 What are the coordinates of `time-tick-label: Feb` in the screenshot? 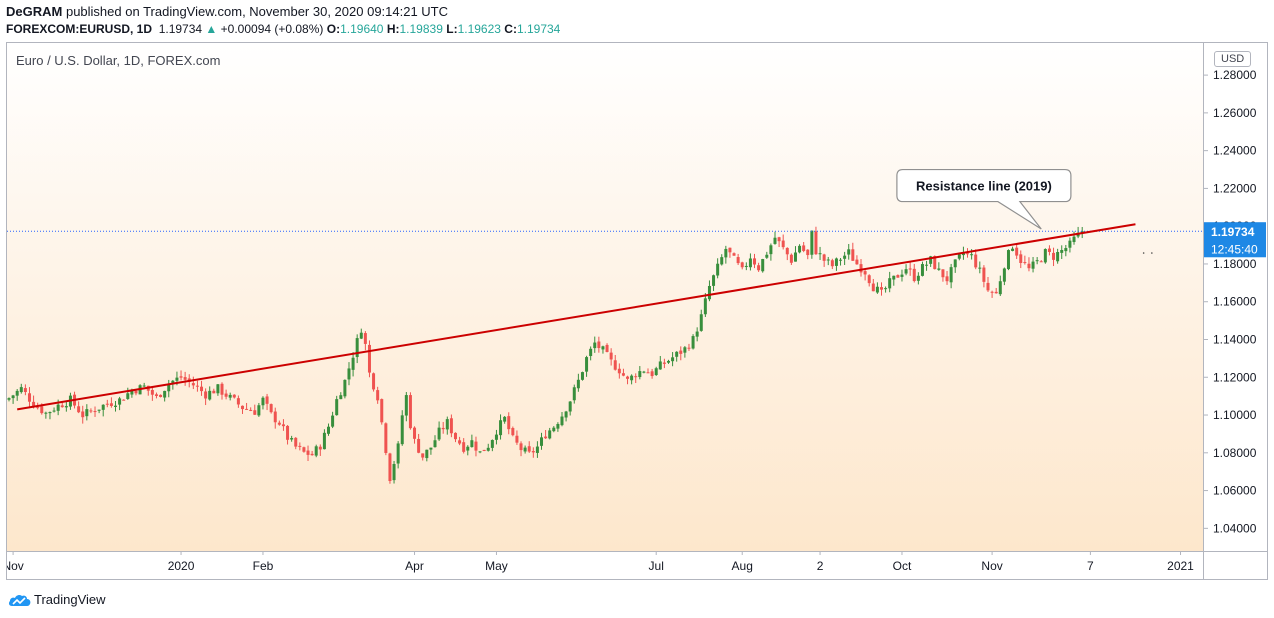 It's located at (263, 566).